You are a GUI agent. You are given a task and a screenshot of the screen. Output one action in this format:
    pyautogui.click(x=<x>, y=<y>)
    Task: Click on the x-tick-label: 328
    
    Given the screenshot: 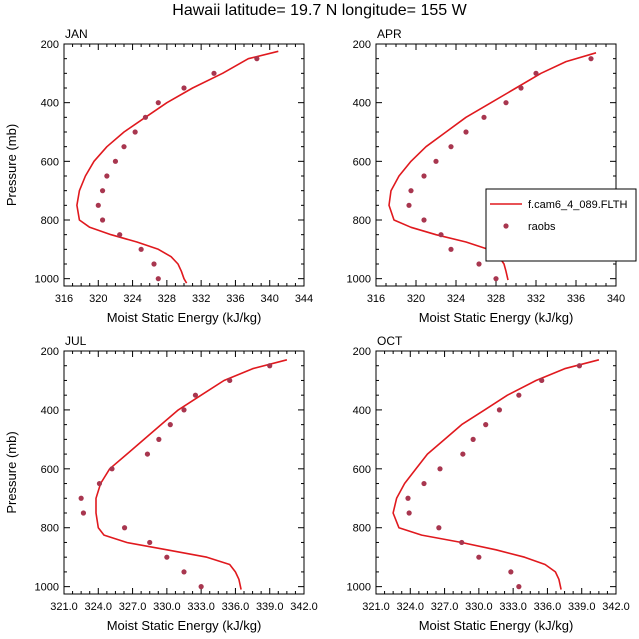 What is the action you would take?
    pyautogui.click(x=167, y=299)
    